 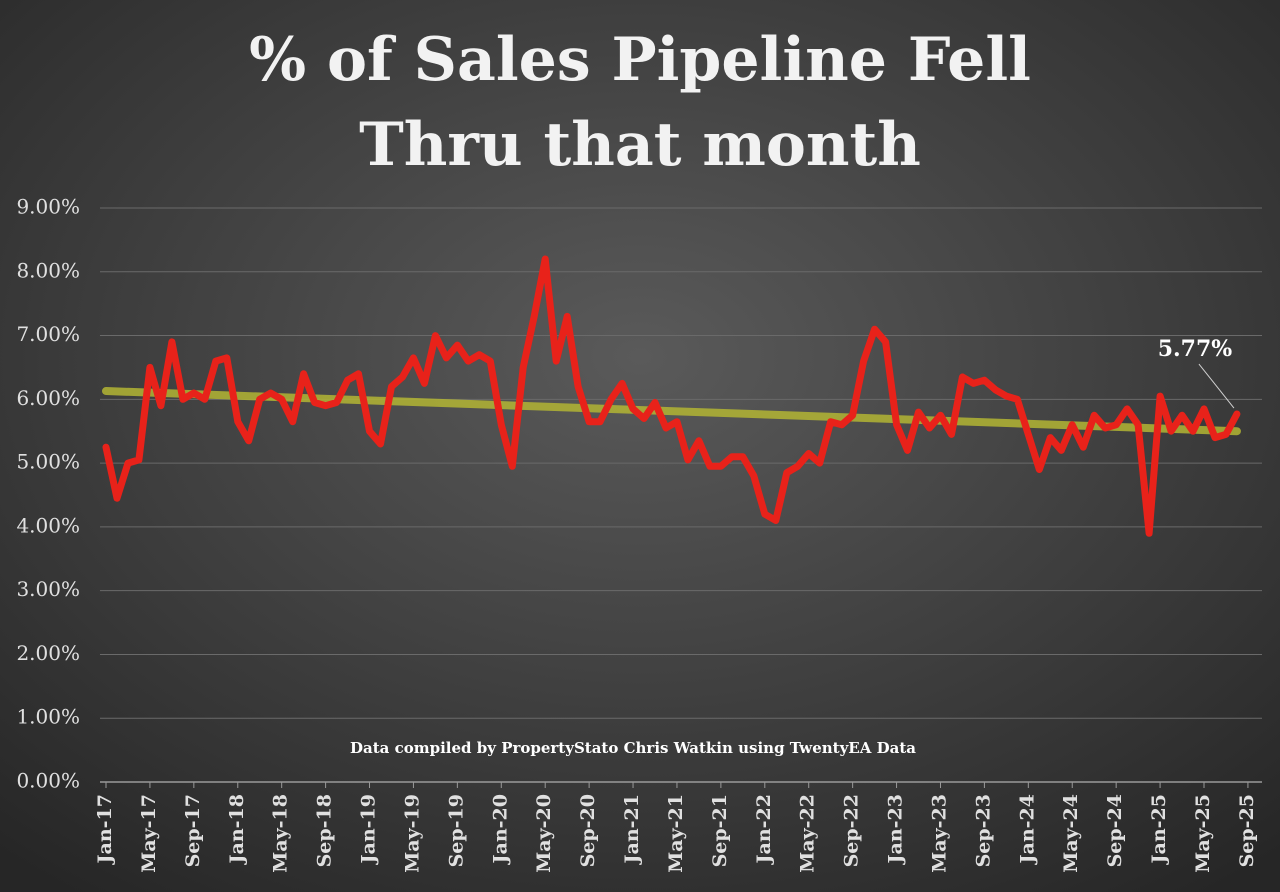 What do you see at coordinates (369, 829) in the screenshot?
I see `x-tick-label: Jan-19` at bounding box center [369, 829].